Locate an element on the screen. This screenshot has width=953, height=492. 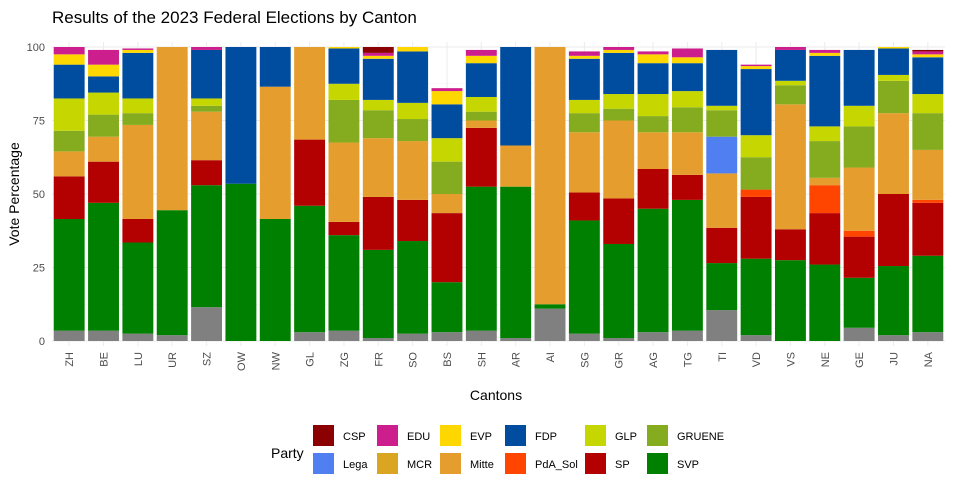
bar-segment-other-GR is located at coordinates (619, 339).